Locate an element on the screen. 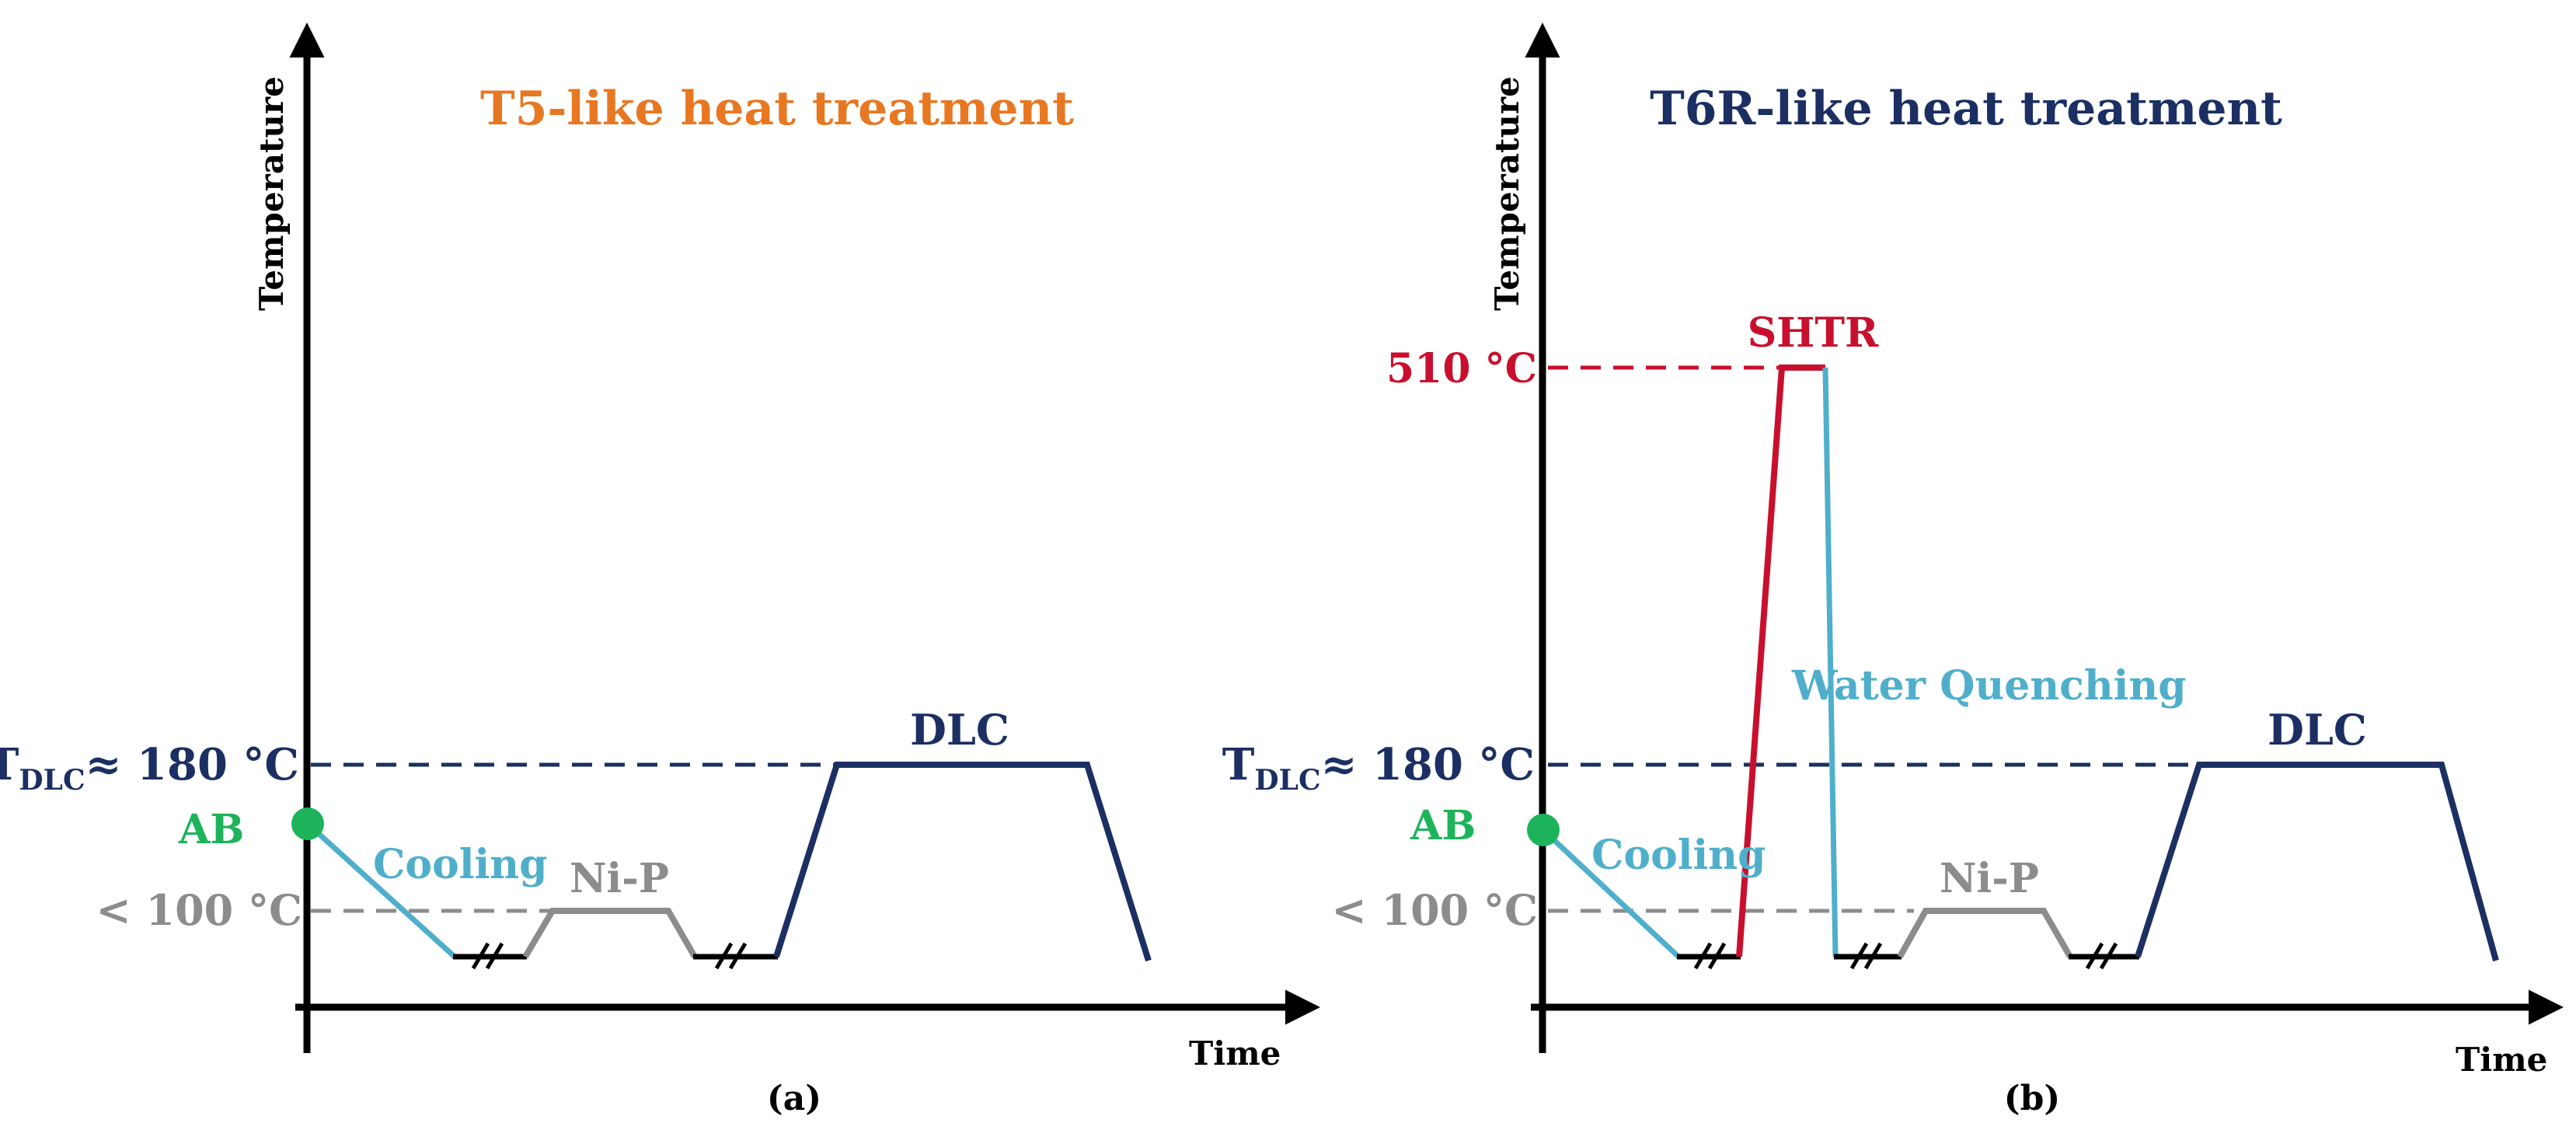 Image resolution: width=2576 pixels, height=1137 pixels. panel-b-nip-label: Ni-P is located at coordinates (1989, 879).